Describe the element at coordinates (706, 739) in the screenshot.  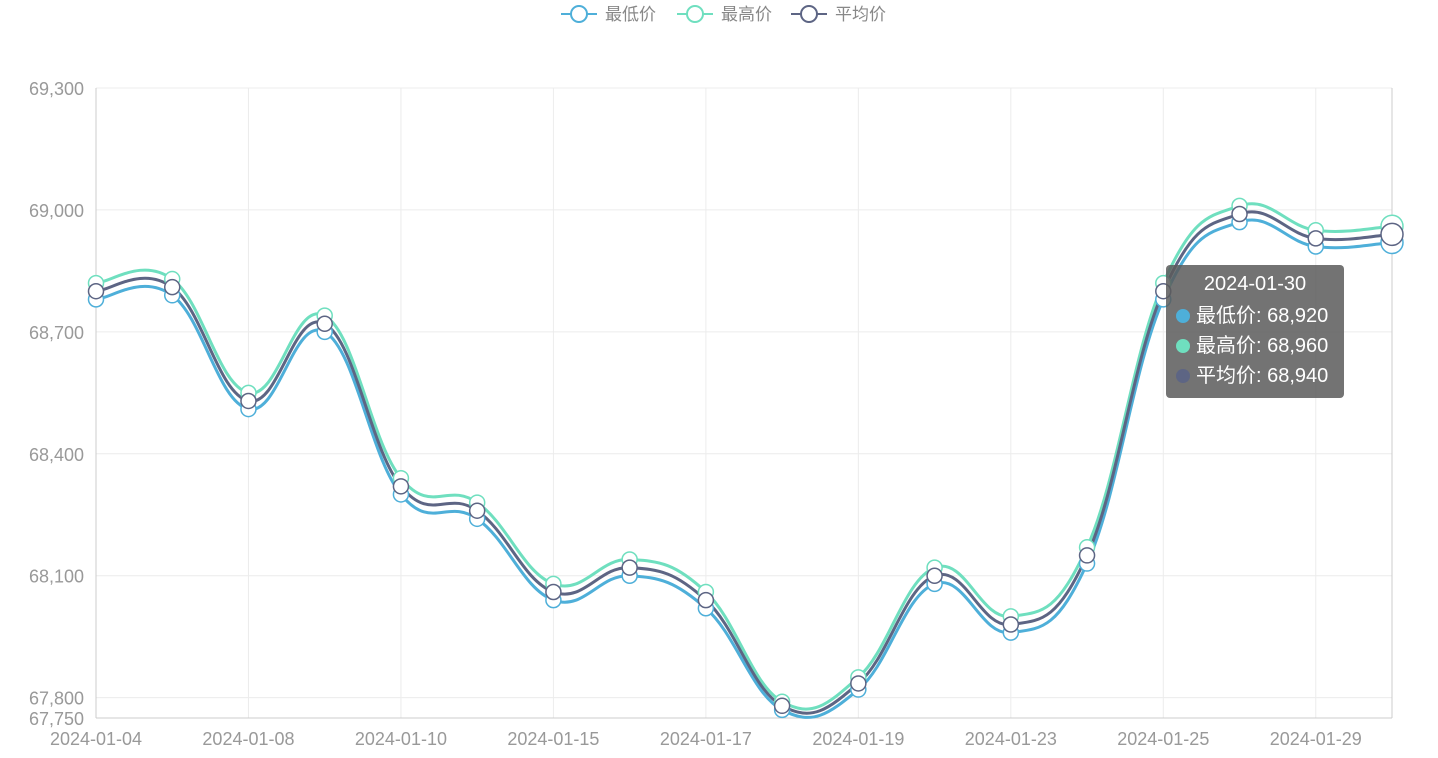
I see `x-tick-label: 2024-01-17` at that location.